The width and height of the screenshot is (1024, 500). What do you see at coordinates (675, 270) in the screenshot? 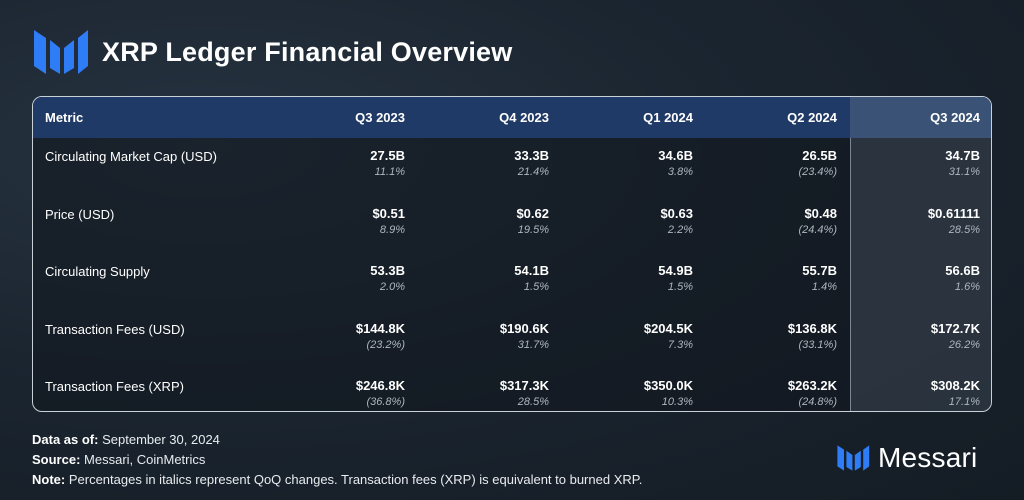
I see `cell-value: 54.9B` at bounding box center [675, 270].